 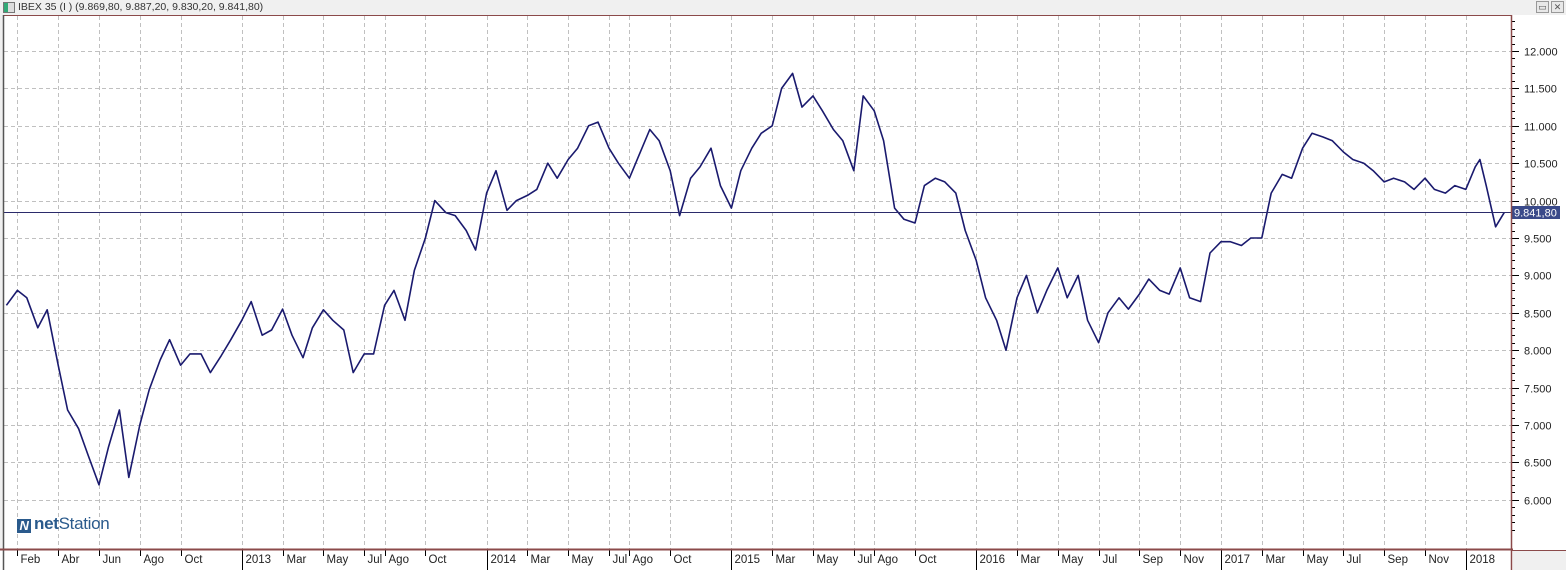 I want to click on x-tick-label: 2017, so click(x=1238, y=560).